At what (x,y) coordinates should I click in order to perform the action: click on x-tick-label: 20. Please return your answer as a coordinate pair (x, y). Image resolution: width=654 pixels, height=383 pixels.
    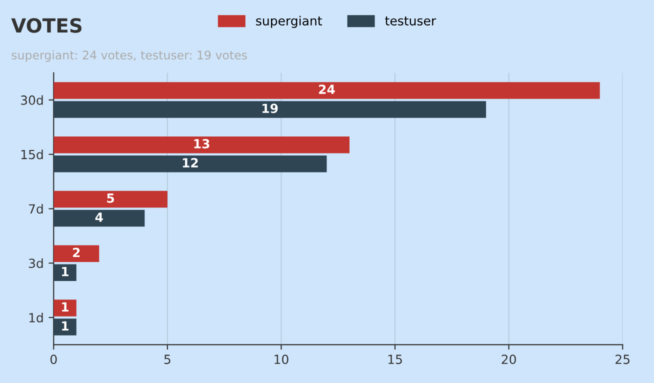
    Looking at the image, I should click on (509, 359).